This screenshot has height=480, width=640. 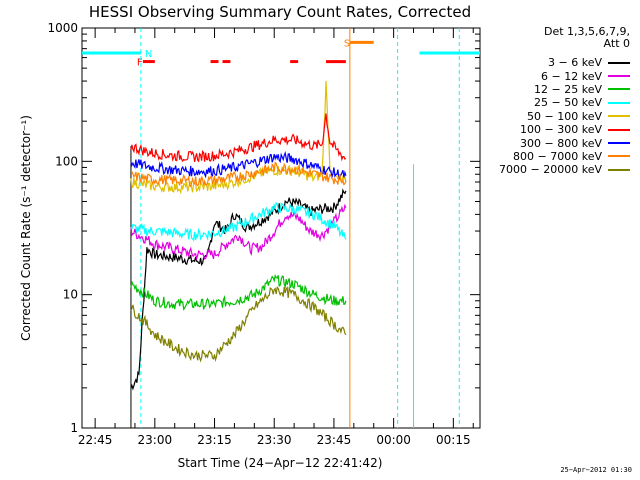 I want to click on legend-entry: 7000 − 20000 keV, so click(x=554, y=169).